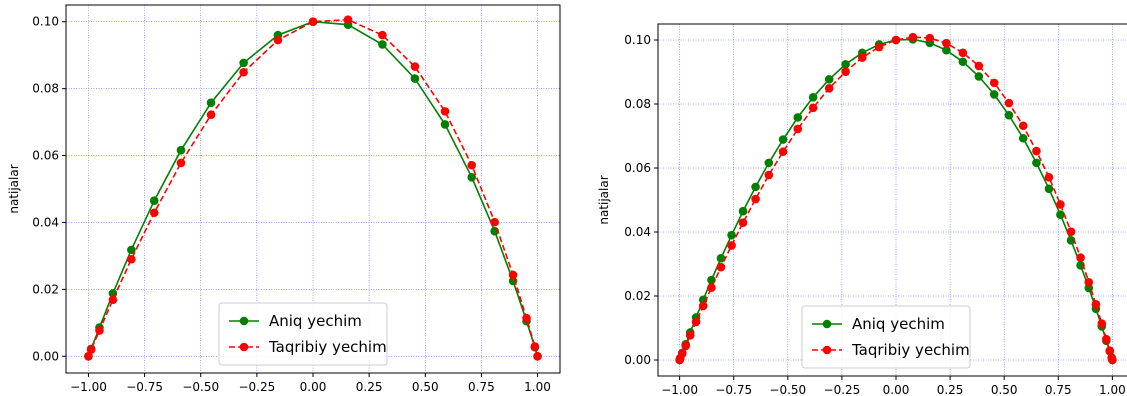  I want to click on y-tick-label: 0.06, so click(637, 168).